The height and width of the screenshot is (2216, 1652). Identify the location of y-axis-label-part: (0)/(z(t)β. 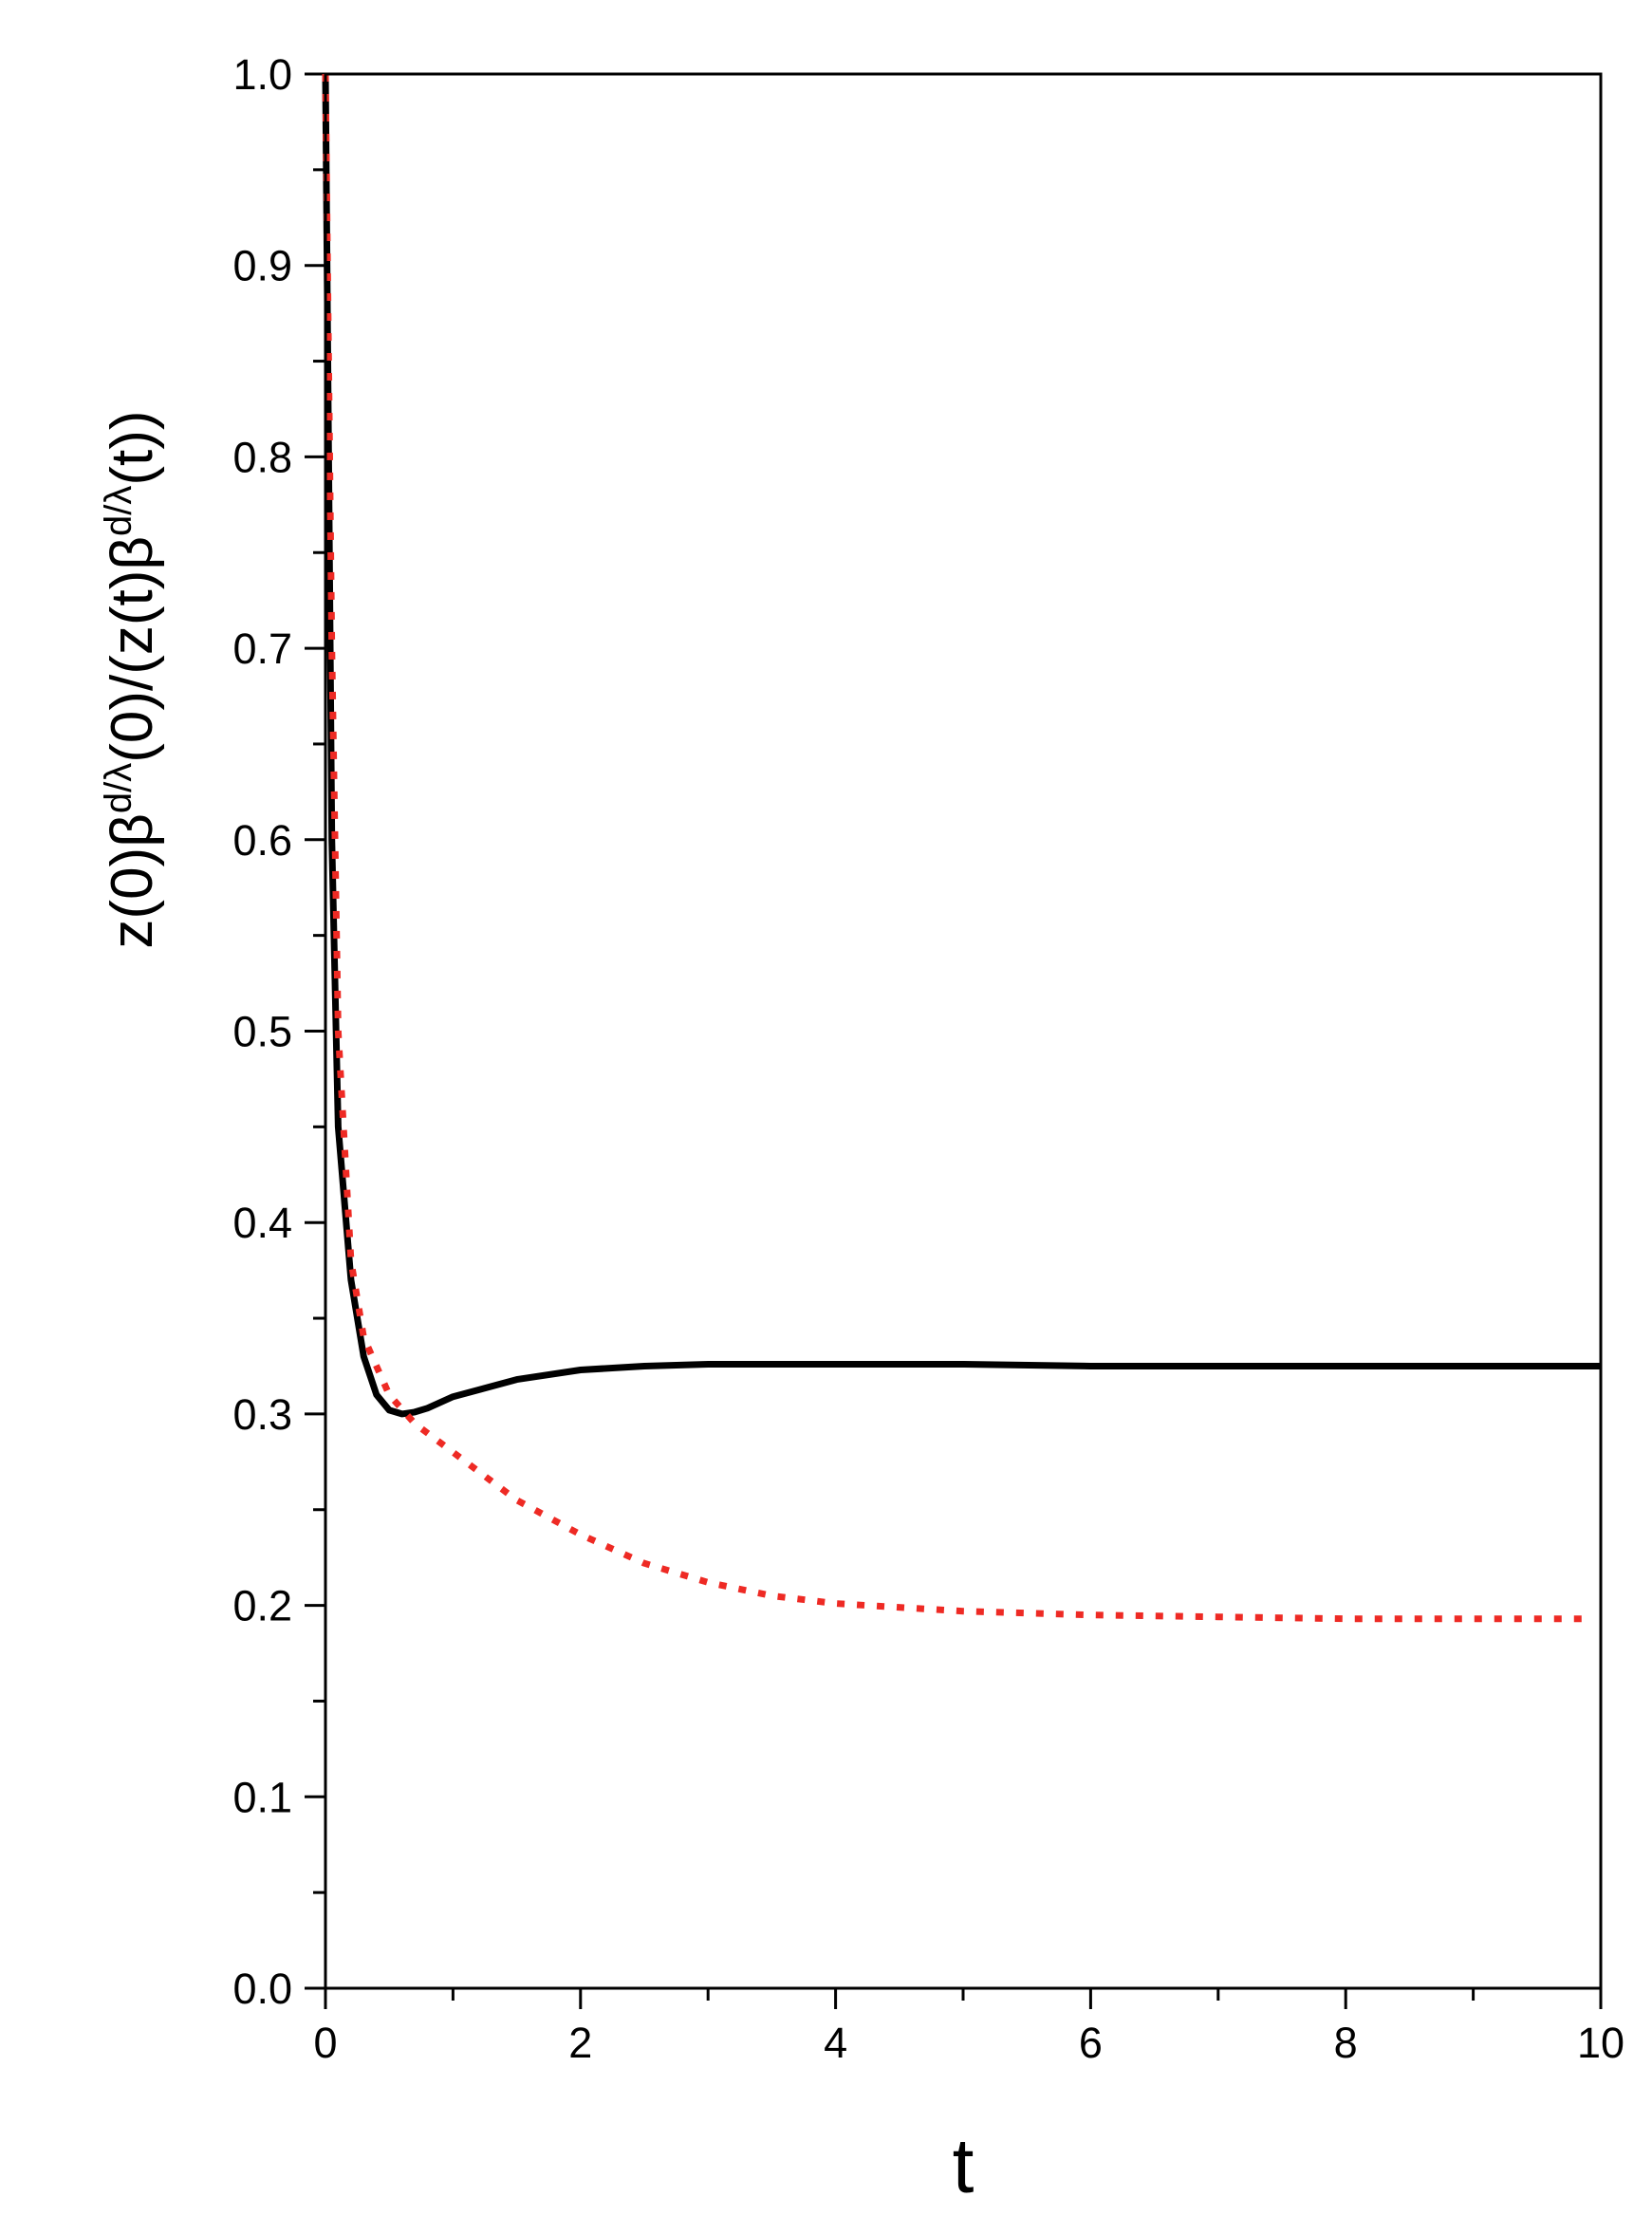
(132, 649).